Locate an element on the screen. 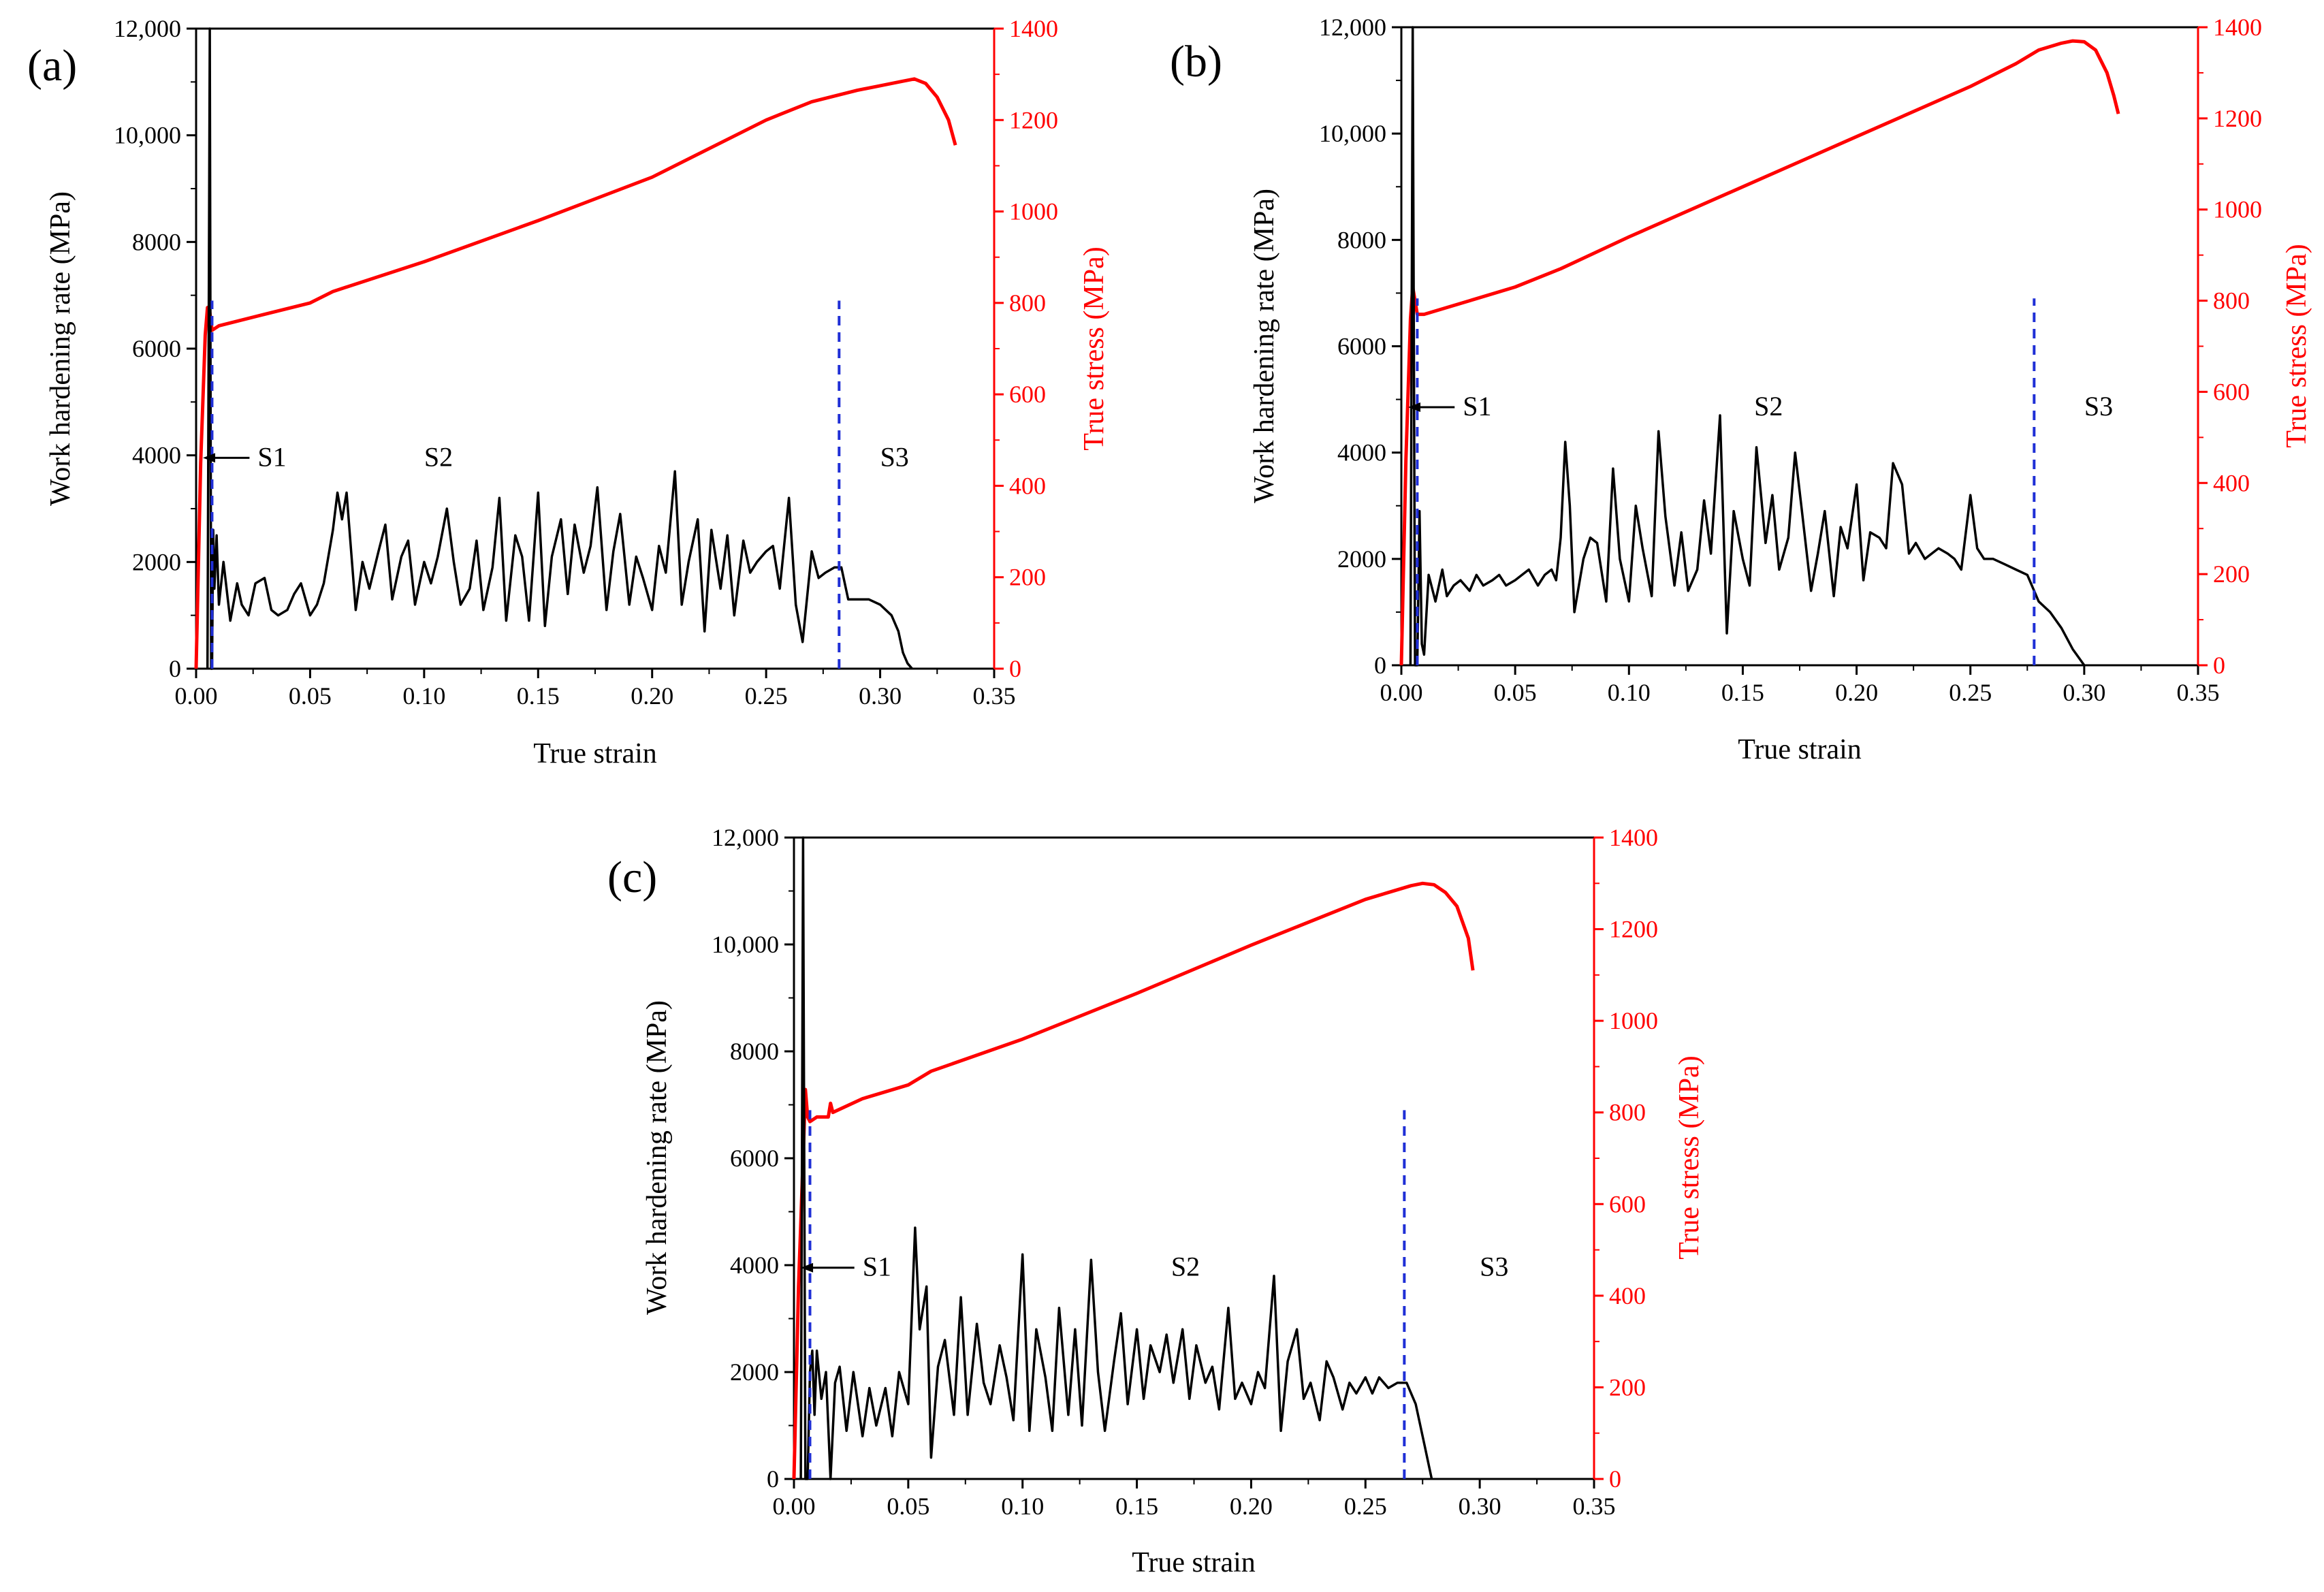  panel-c-left-tick-label: 0 is located at coordinates (773, 1479).